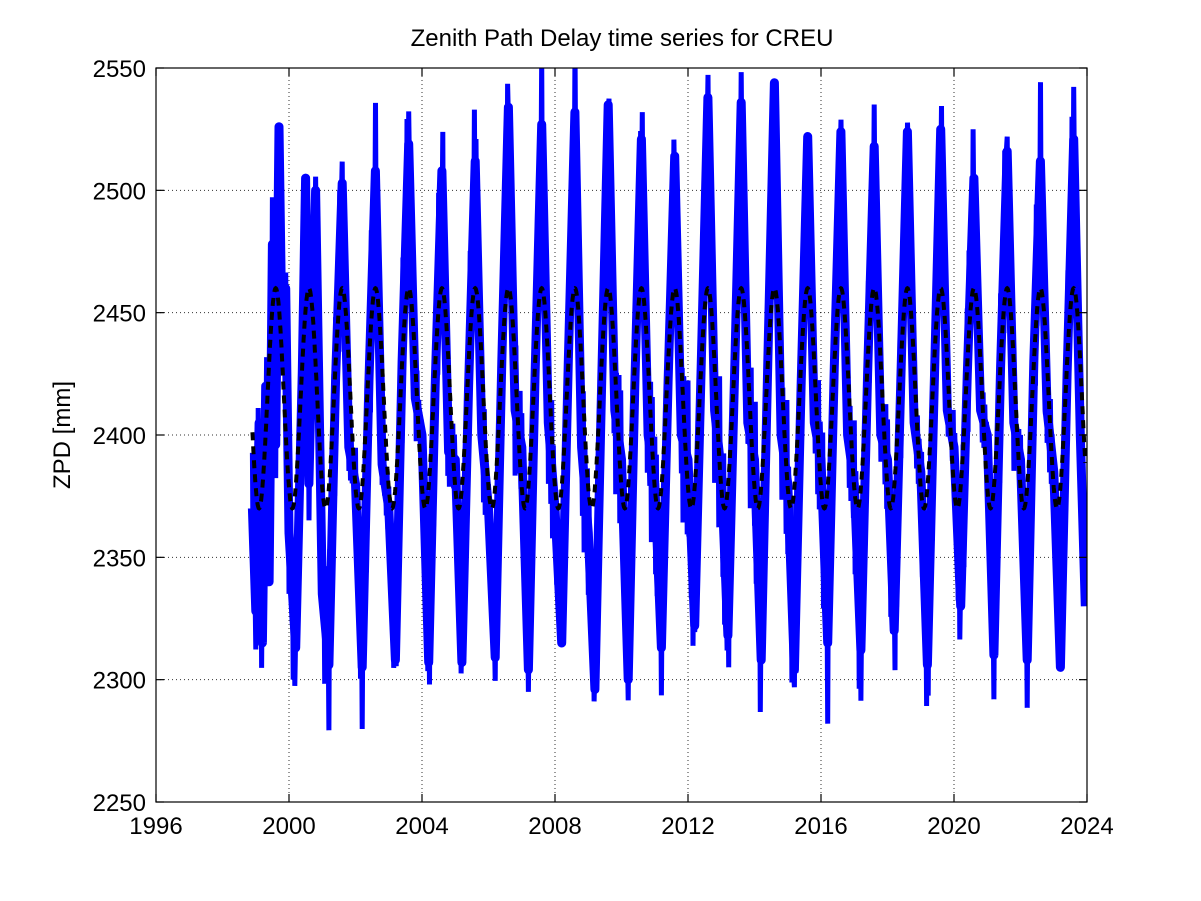 The height and width of the screenshot is (901, 1201). Describe the element at coordinates (119, 191) in the screenshot. I see `y-tick-label: 2500` at that location.